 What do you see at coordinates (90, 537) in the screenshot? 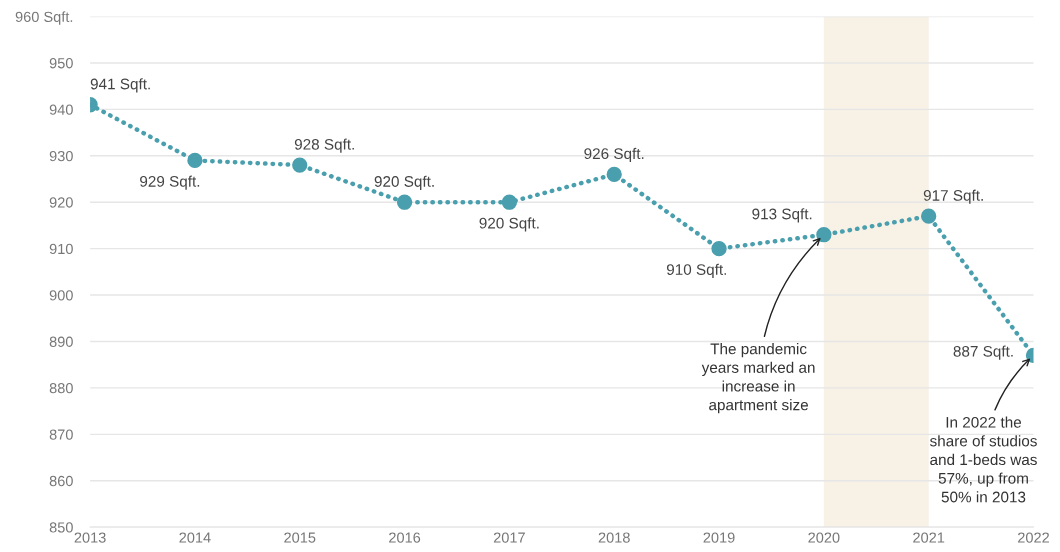
I see `x-tick-label: 2013` at bounding box center [90, 537].